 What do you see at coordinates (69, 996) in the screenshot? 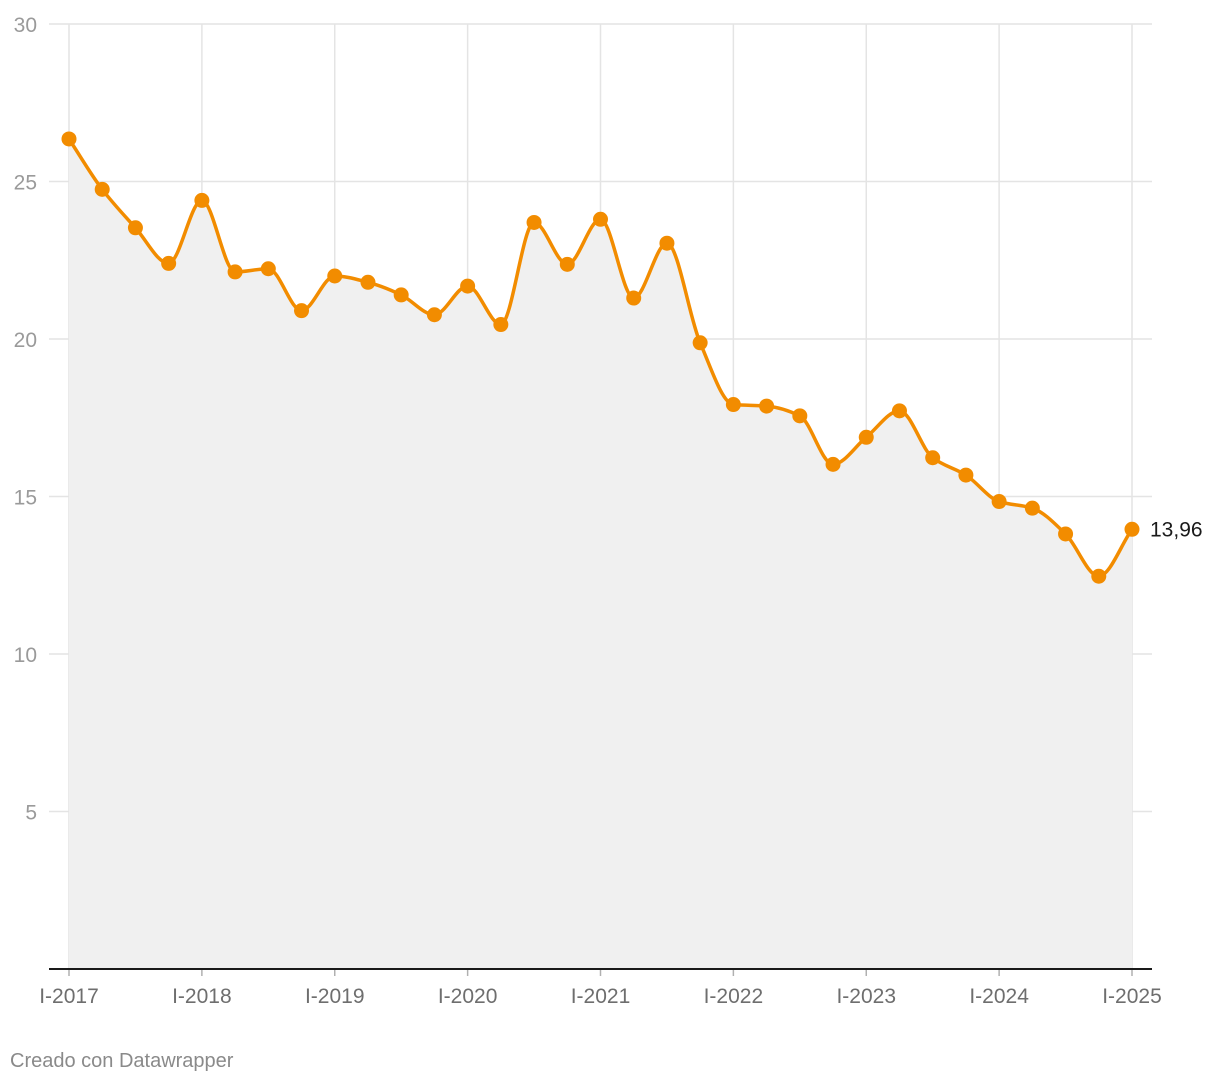
I see `x-tick-label: I-2017` at bounding box center [69, 996].